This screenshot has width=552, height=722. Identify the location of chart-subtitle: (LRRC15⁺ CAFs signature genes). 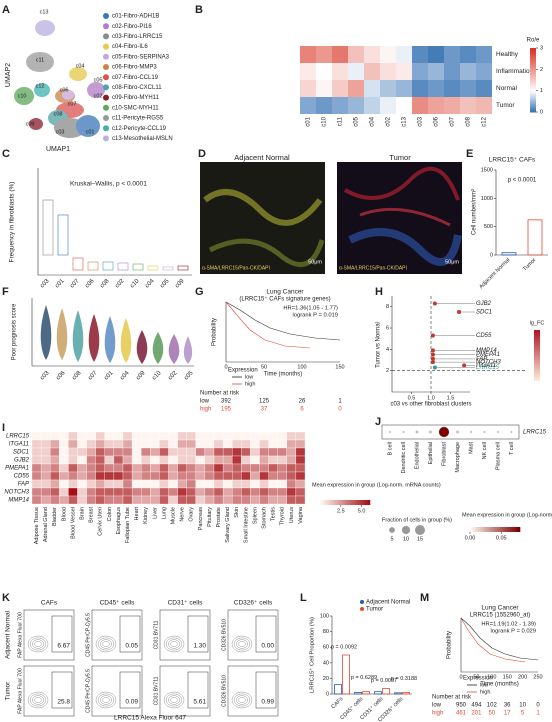
(284, 299).